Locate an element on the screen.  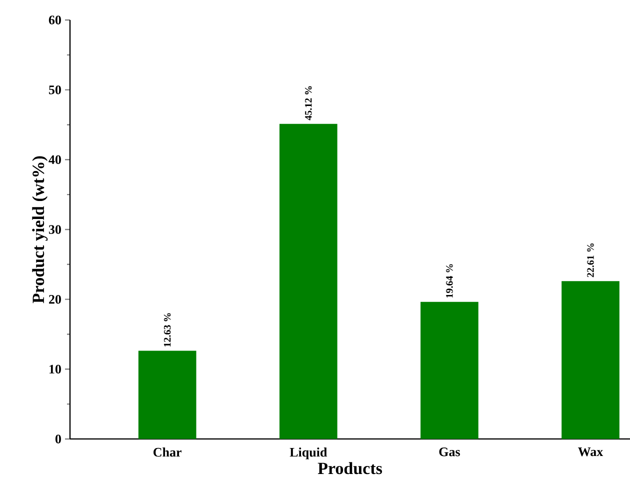
x-tick-label: Gas is located at coordinates (449, 452).